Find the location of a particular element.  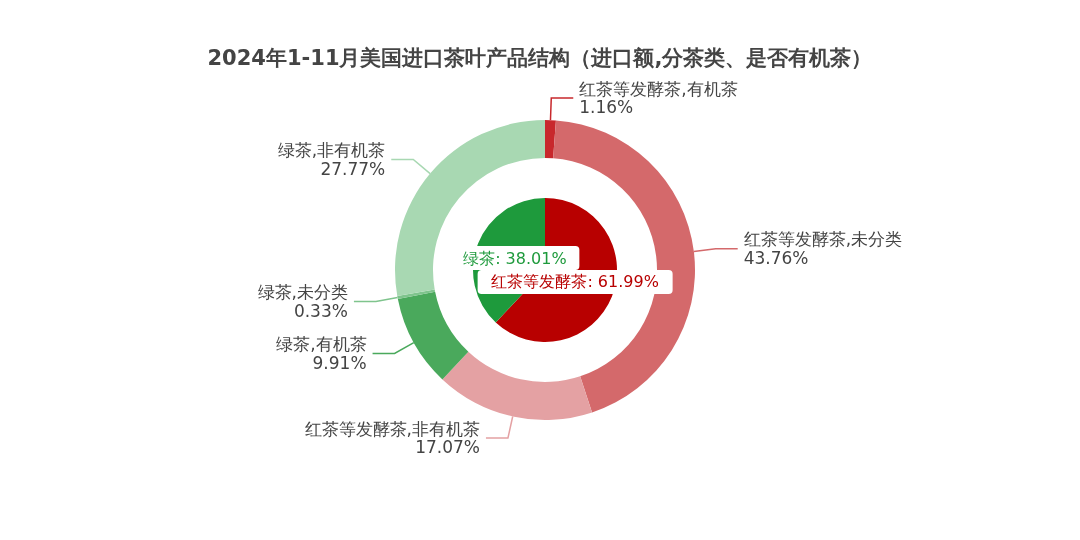

chart-title: 2024年1-11月美国进口茶叶产品结构（进口额,分茶类、是否有机茶） is located at coordinates (540, 58).